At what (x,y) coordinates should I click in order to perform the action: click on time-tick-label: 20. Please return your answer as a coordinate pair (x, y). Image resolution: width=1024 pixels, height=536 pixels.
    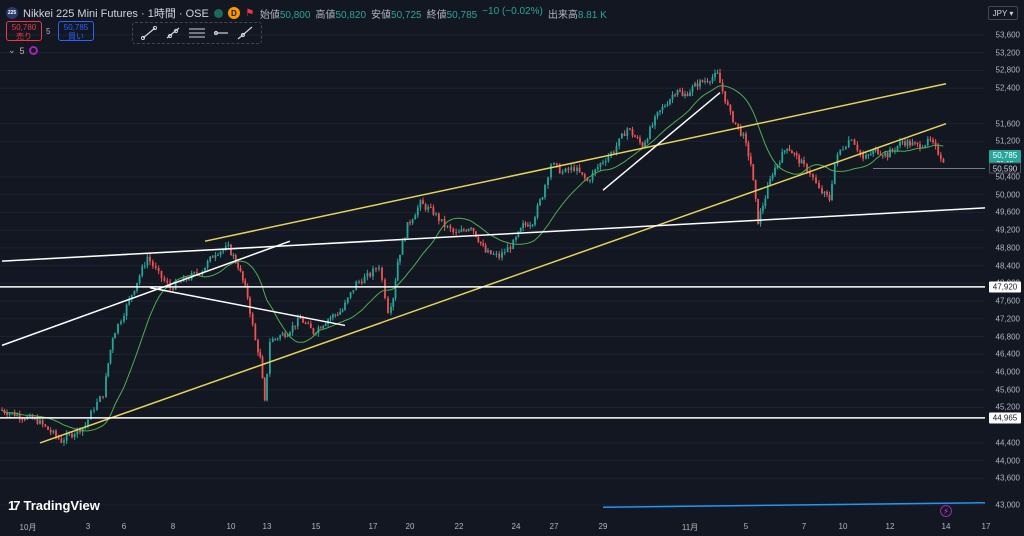
    Looking at the image, I should click on (410, 526).